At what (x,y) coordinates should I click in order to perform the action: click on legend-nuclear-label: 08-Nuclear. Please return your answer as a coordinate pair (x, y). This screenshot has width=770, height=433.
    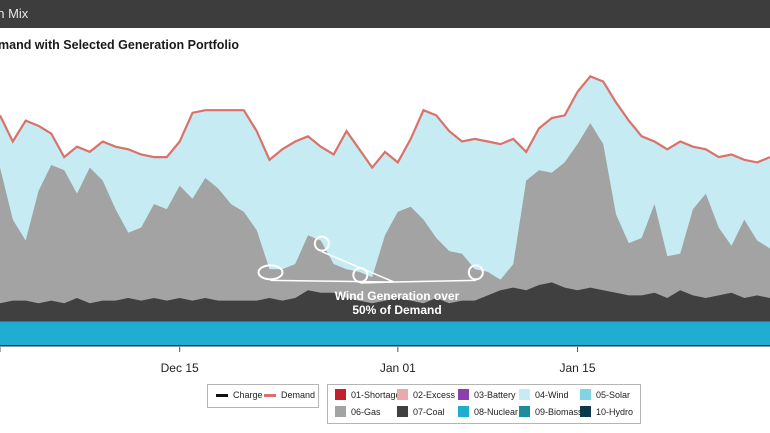
    Looking at the image, I should click on (496, 411).